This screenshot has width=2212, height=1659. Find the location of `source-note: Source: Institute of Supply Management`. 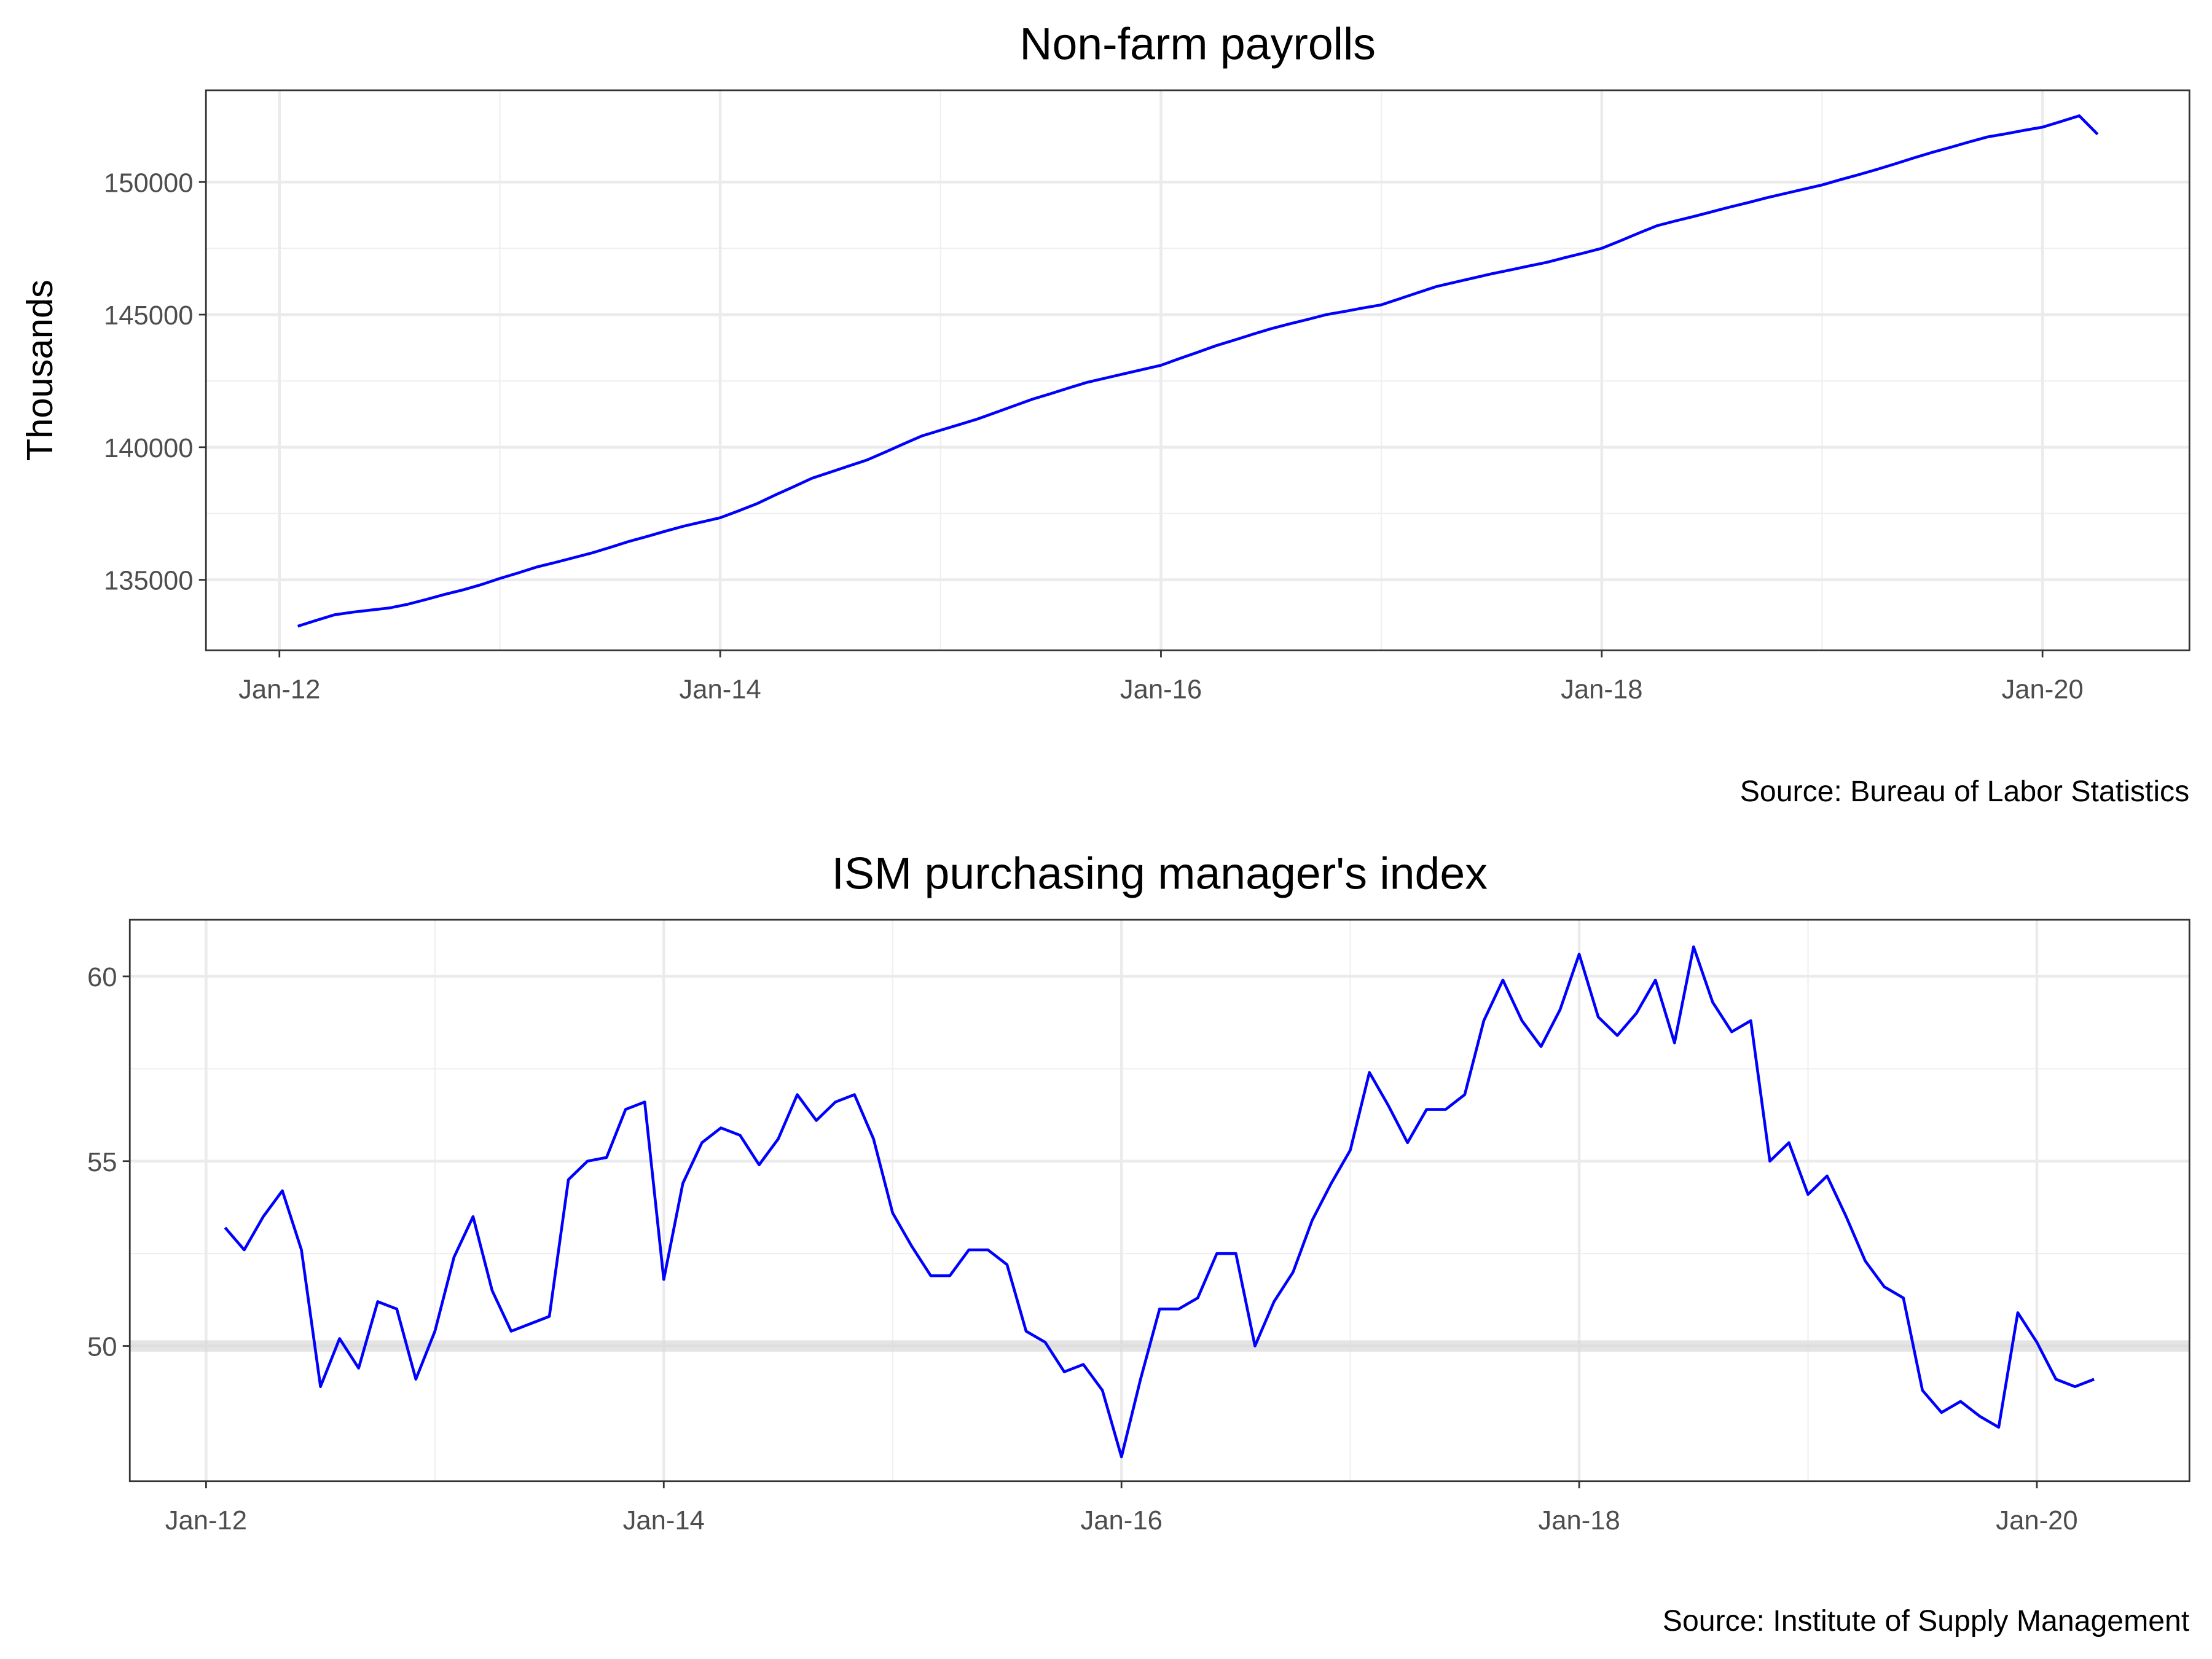

source-note: Source: Institute of Supply Management is located at coordinates (1926, 1620).